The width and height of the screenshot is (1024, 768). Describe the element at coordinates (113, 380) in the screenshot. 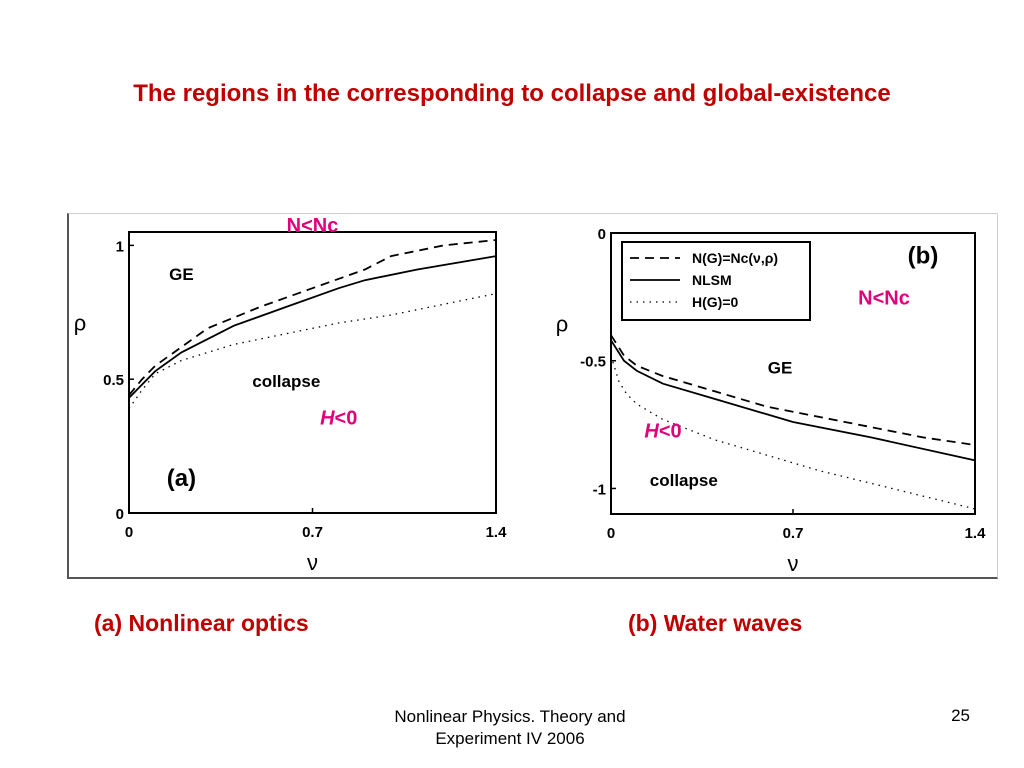

I see `y-tick-label: 0.5` at that location.